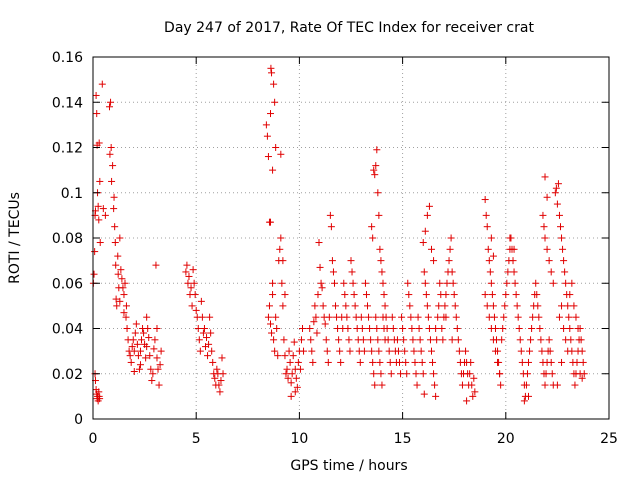  What do you see at coordinates (93, 439) in the screenshot?
I see `x-tick-label: 0` at bounding box center [93, 439].